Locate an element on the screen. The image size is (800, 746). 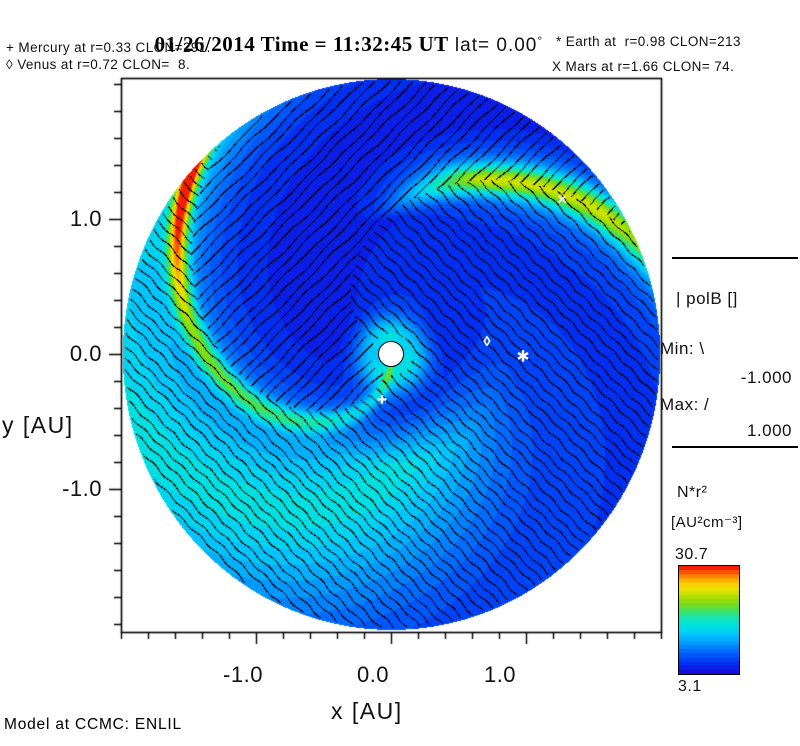
polb-max-value: 1.000 is located at coordinates (769, 430).